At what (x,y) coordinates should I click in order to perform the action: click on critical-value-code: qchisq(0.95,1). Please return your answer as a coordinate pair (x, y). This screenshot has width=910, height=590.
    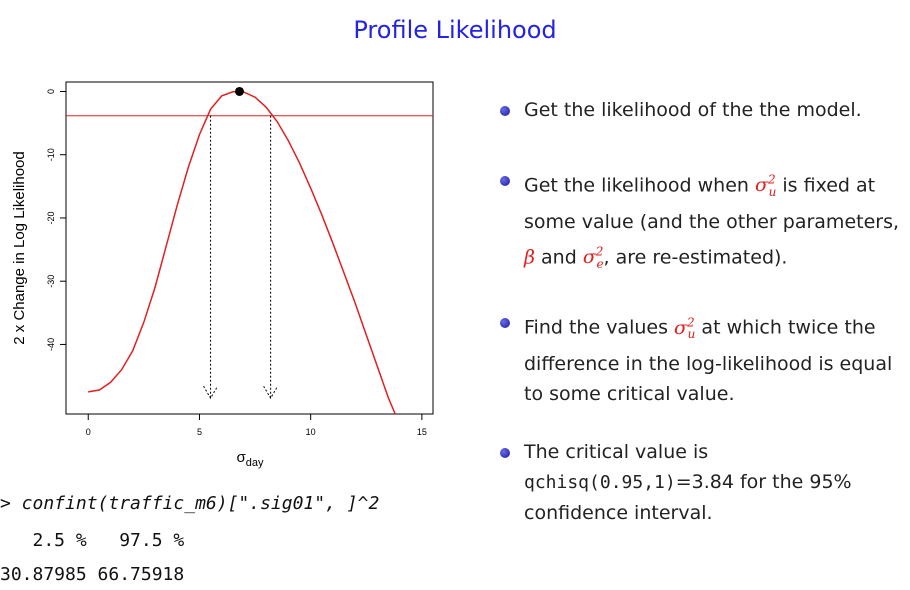
    Looking at the image, I should click on (600, 483).